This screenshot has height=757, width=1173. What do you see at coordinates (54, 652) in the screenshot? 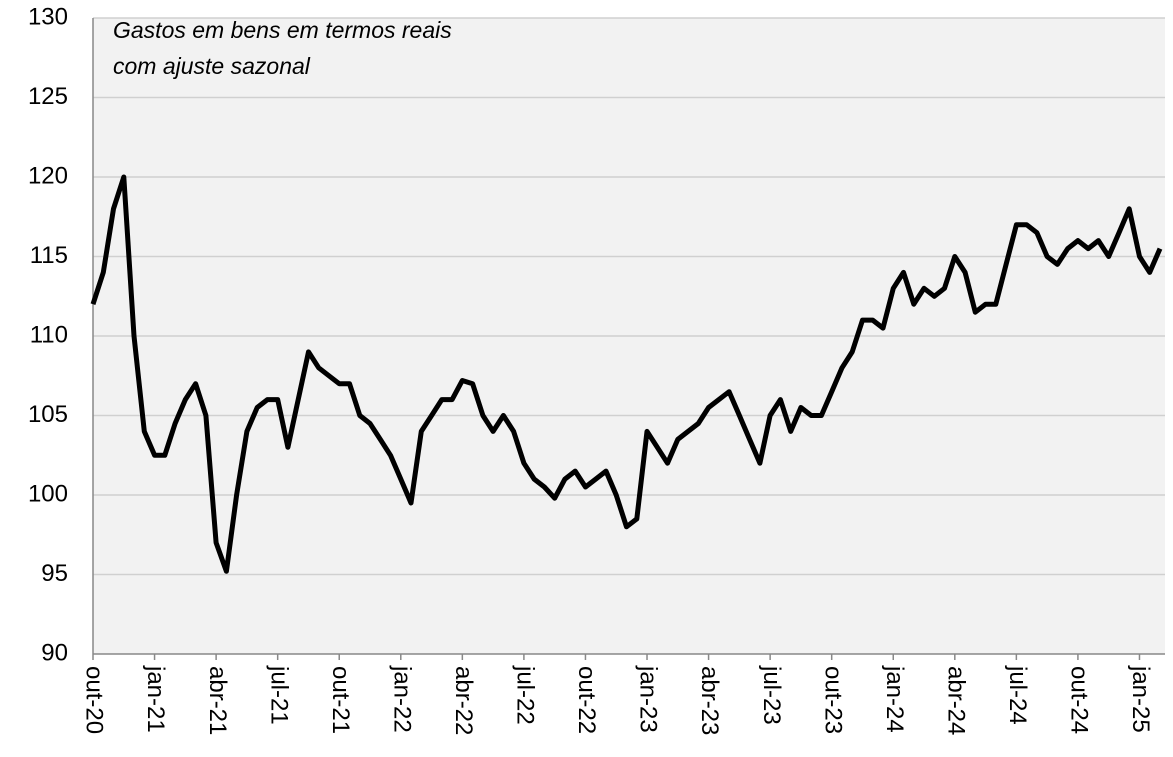
I see `y-tick-label: 90` at bounding box center [54, 652].